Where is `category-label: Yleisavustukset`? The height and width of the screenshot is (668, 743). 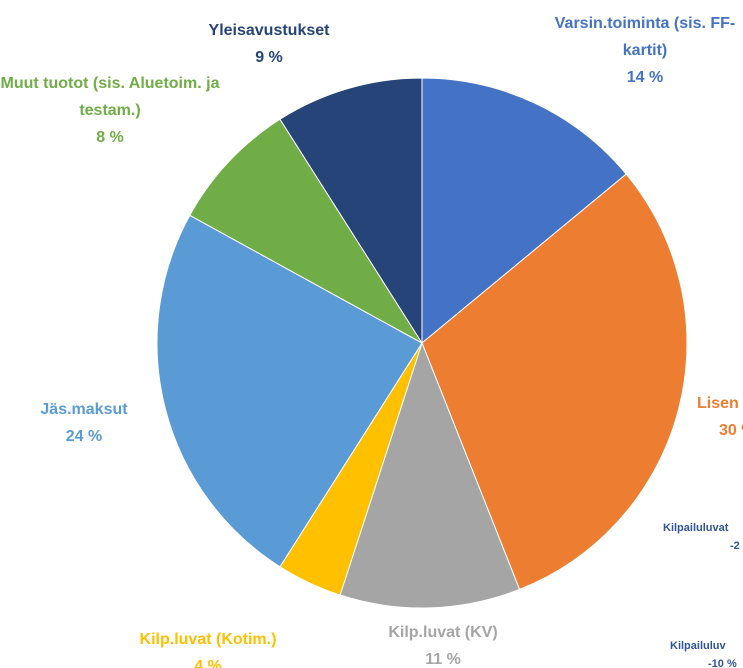 category-label: Yleisavustukset is located at coordinates (269, 30).